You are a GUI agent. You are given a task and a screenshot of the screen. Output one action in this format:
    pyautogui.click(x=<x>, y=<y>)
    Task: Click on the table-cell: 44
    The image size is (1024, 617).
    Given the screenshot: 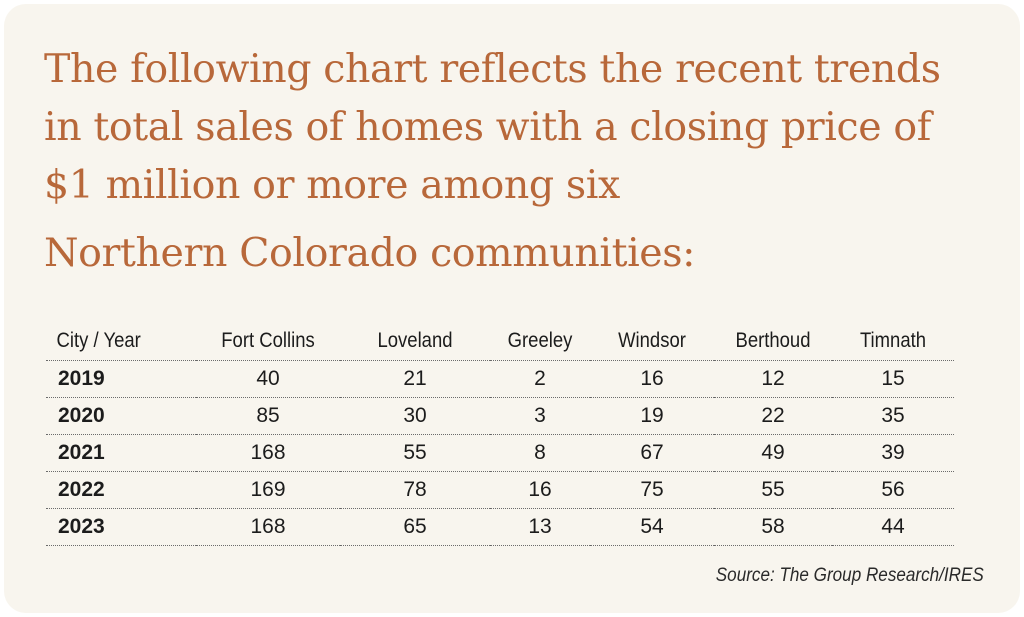 What is the action you would take?
    pyautogui.click(x=893, y=527)
    